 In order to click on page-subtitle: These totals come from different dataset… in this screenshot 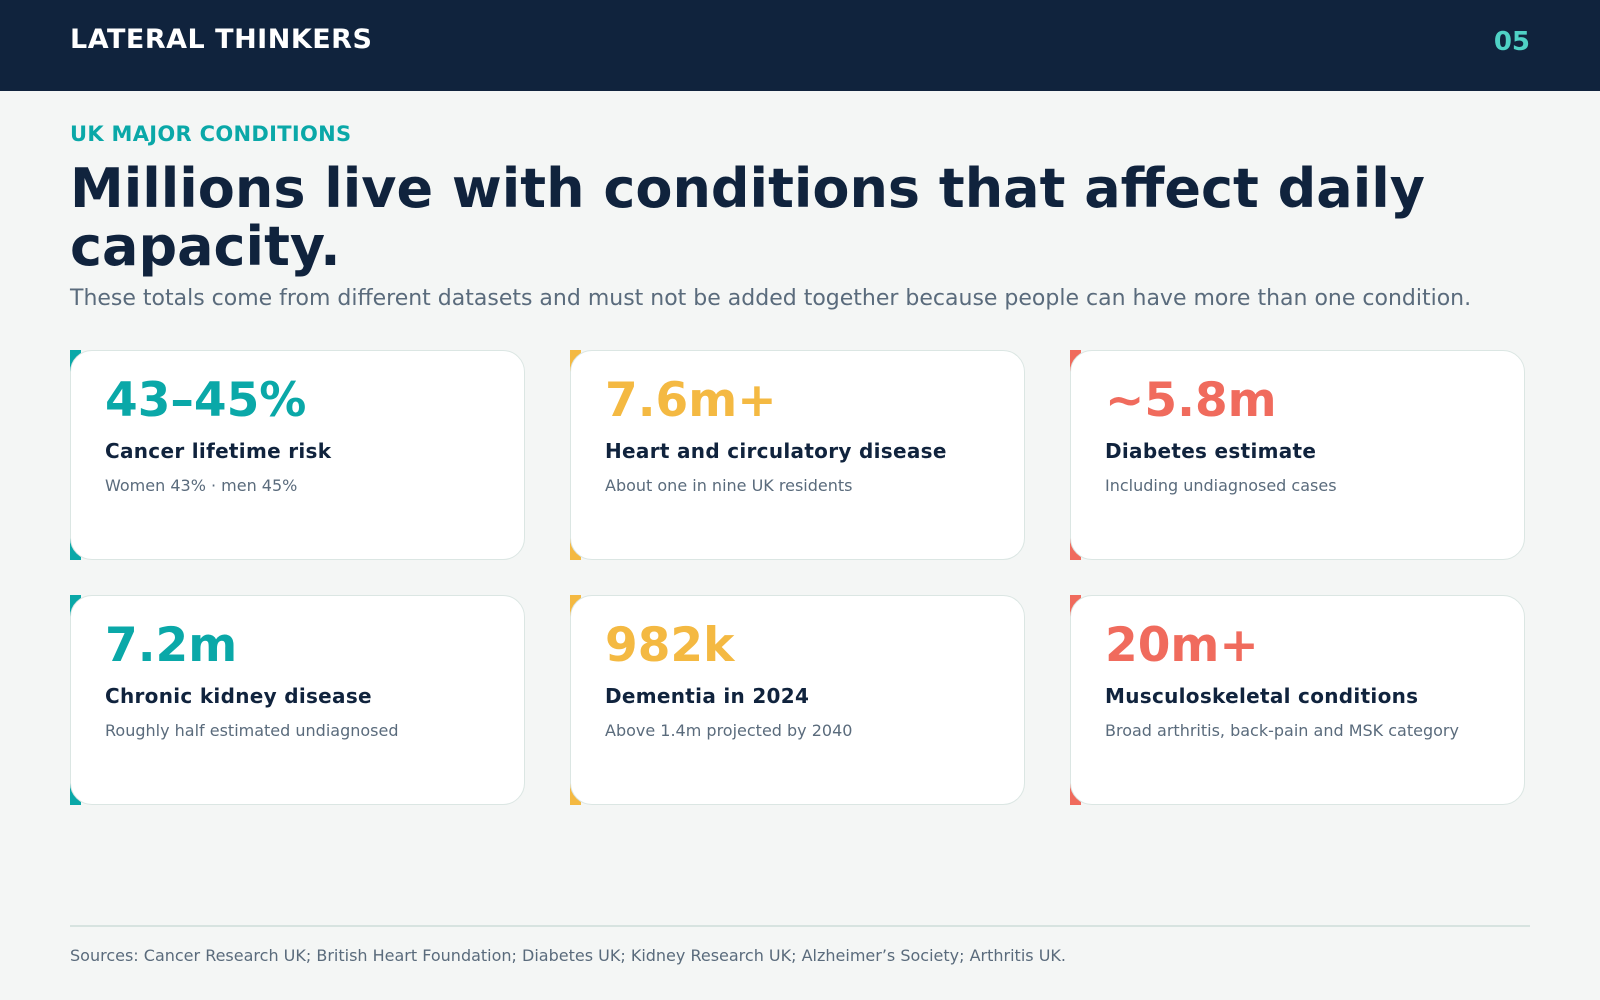, I will do `click(771, 298)`.